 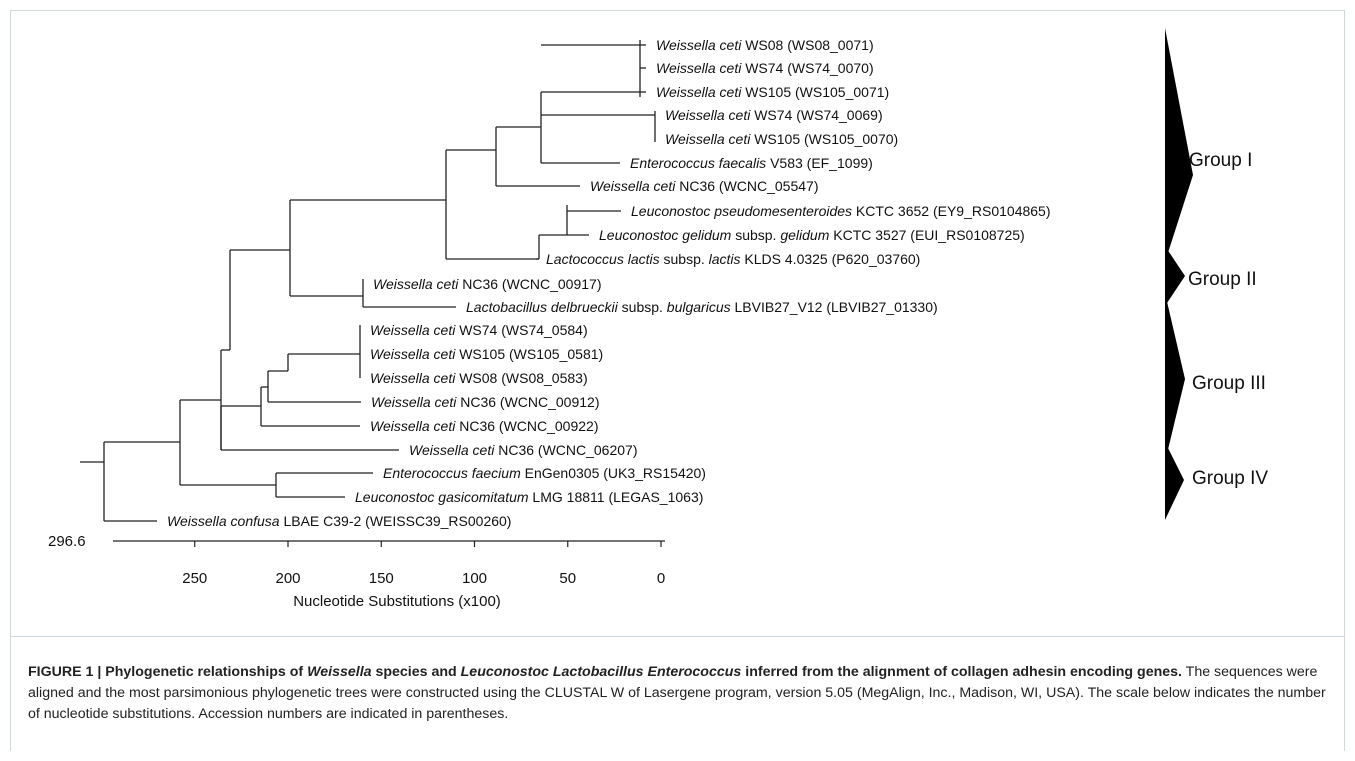 I want to click on leaf-label: Weissella ceti WS74 (WS74_0070), so click(x=765, y=68).